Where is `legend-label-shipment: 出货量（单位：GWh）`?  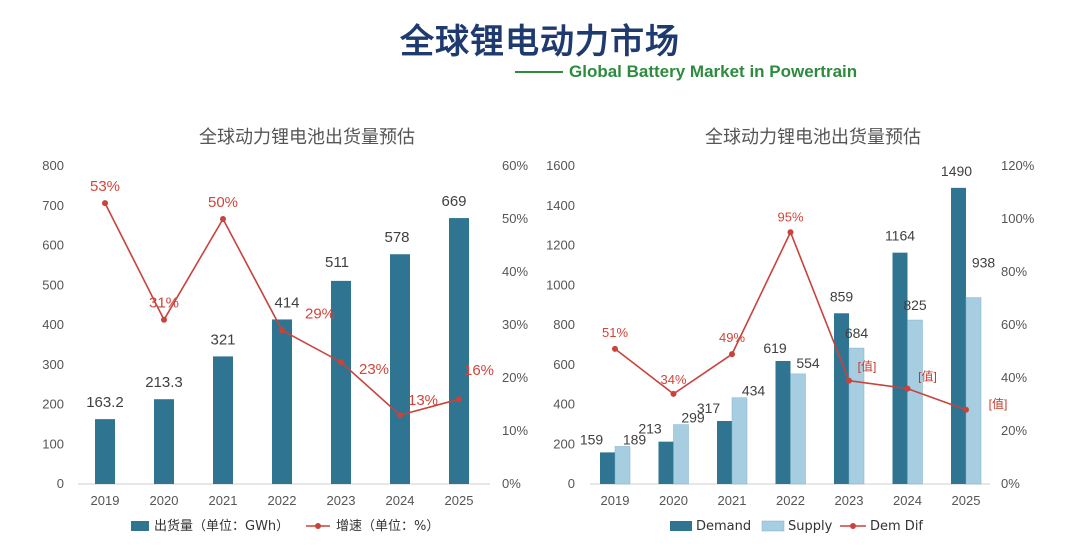
legend-label-shipment: 出货量（单位：GWh） is located at coordinates (221, 526).